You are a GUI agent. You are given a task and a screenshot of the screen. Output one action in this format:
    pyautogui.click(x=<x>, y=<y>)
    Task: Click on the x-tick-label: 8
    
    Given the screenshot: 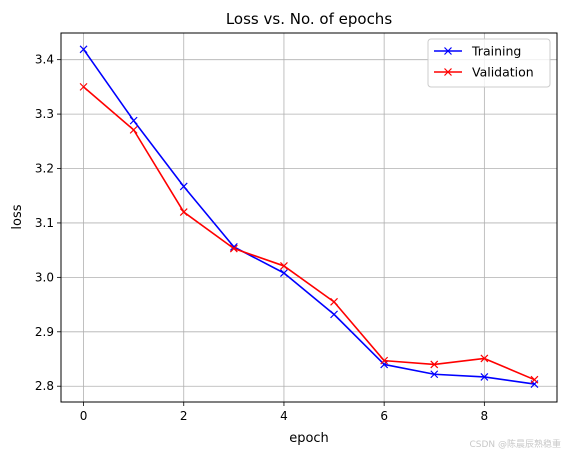 What is the action you would take?
    pyautogui.click(x=485, y=416)
    